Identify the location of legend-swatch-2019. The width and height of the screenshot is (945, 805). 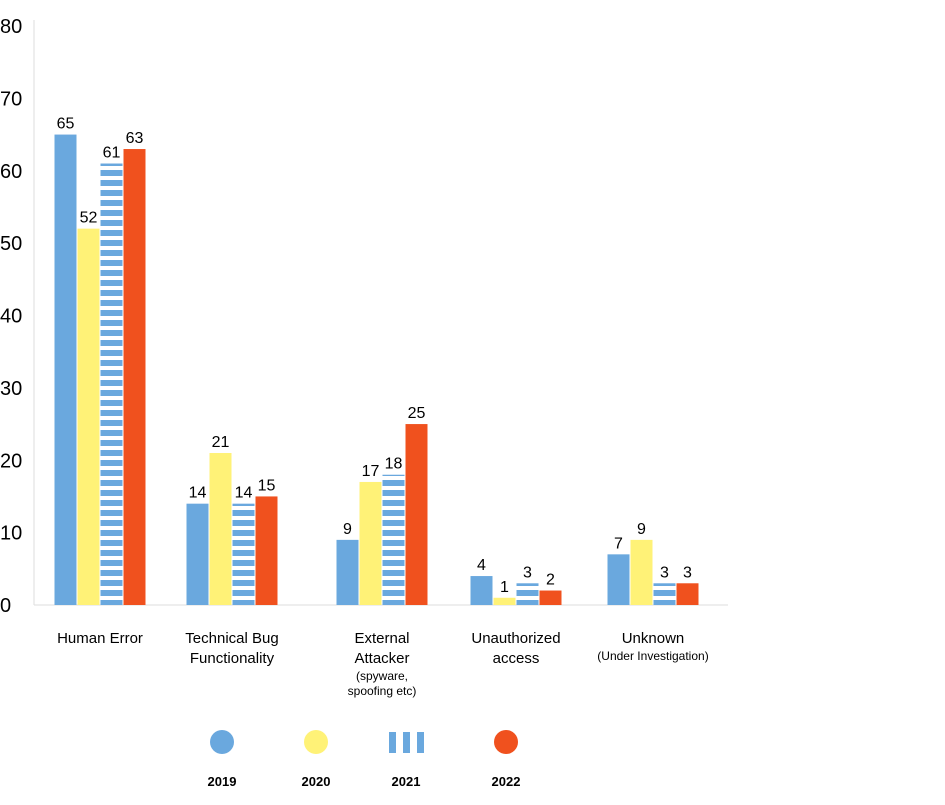
(222, 742).